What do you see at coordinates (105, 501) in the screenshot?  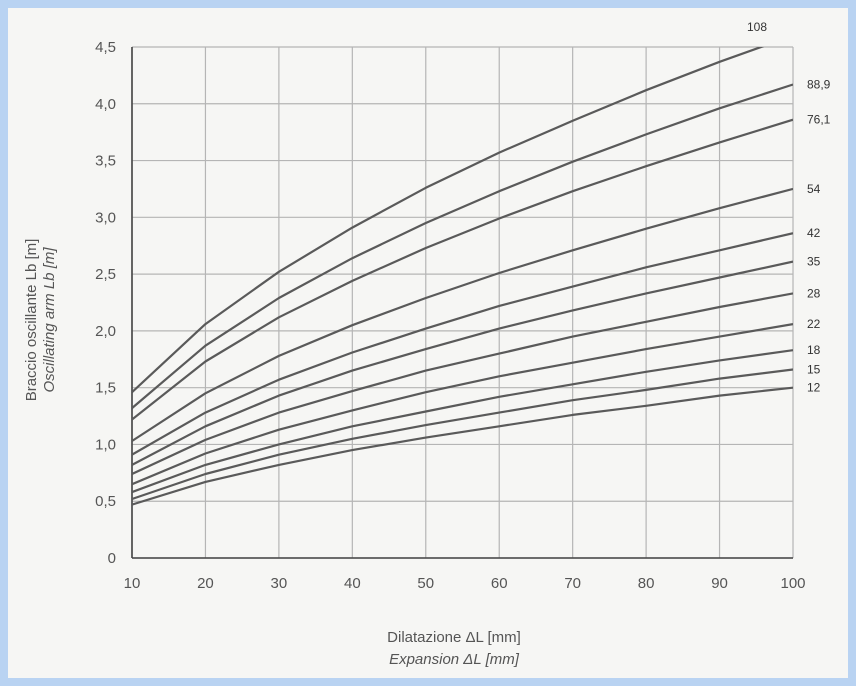 I see `y-tick-label: 0,5` at bounding box center [105, 501].